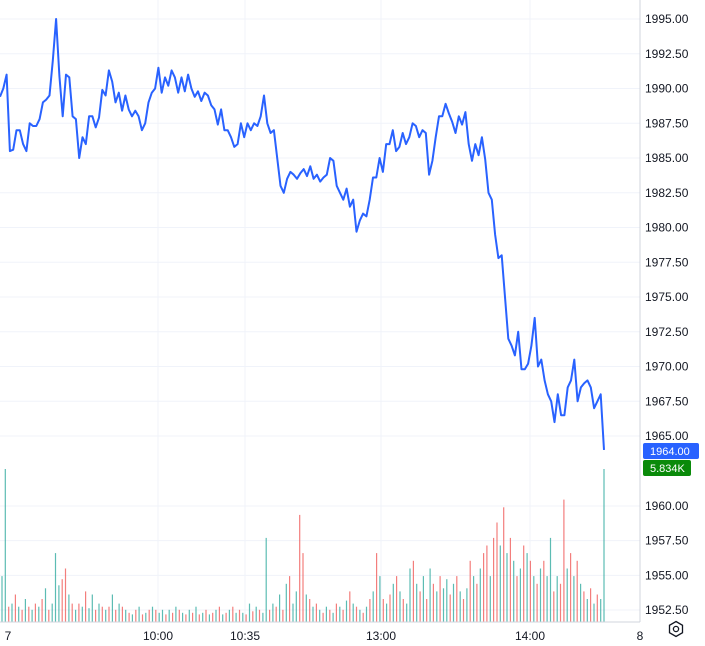 This screenshot has height=646, width=705. Describe the element at coordinates (667, 19) in the screenshot. I see `y-tick-label: 1995.00` at that location.